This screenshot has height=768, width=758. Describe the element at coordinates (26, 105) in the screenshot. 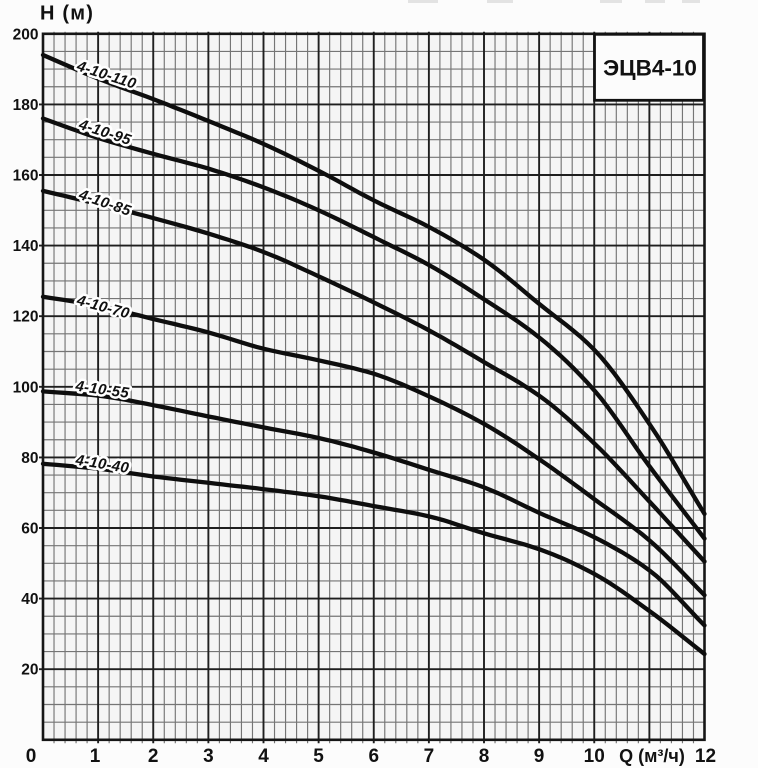

I see `svg-text: 180` at that location.